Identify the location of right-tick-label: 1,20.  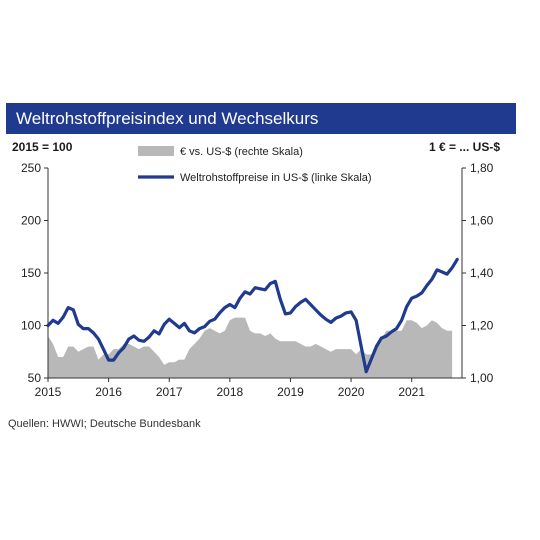
(482, 326).